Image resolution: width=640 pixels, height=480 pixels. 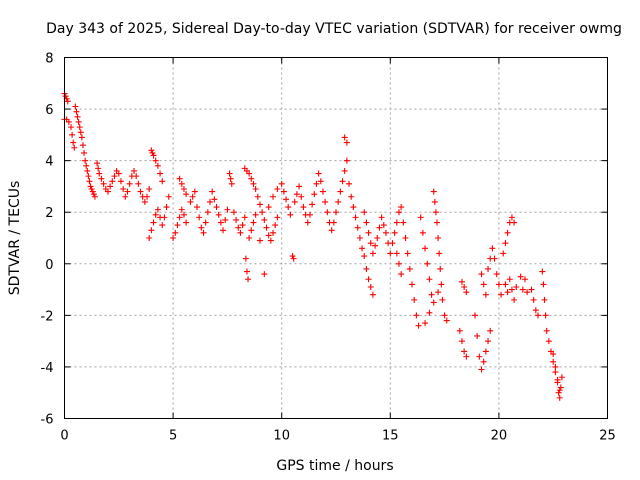 What do you see at coordinates (499, 436) in the screenshot?
I see `x-tick-label: 20` at bounding box center [499, 436].